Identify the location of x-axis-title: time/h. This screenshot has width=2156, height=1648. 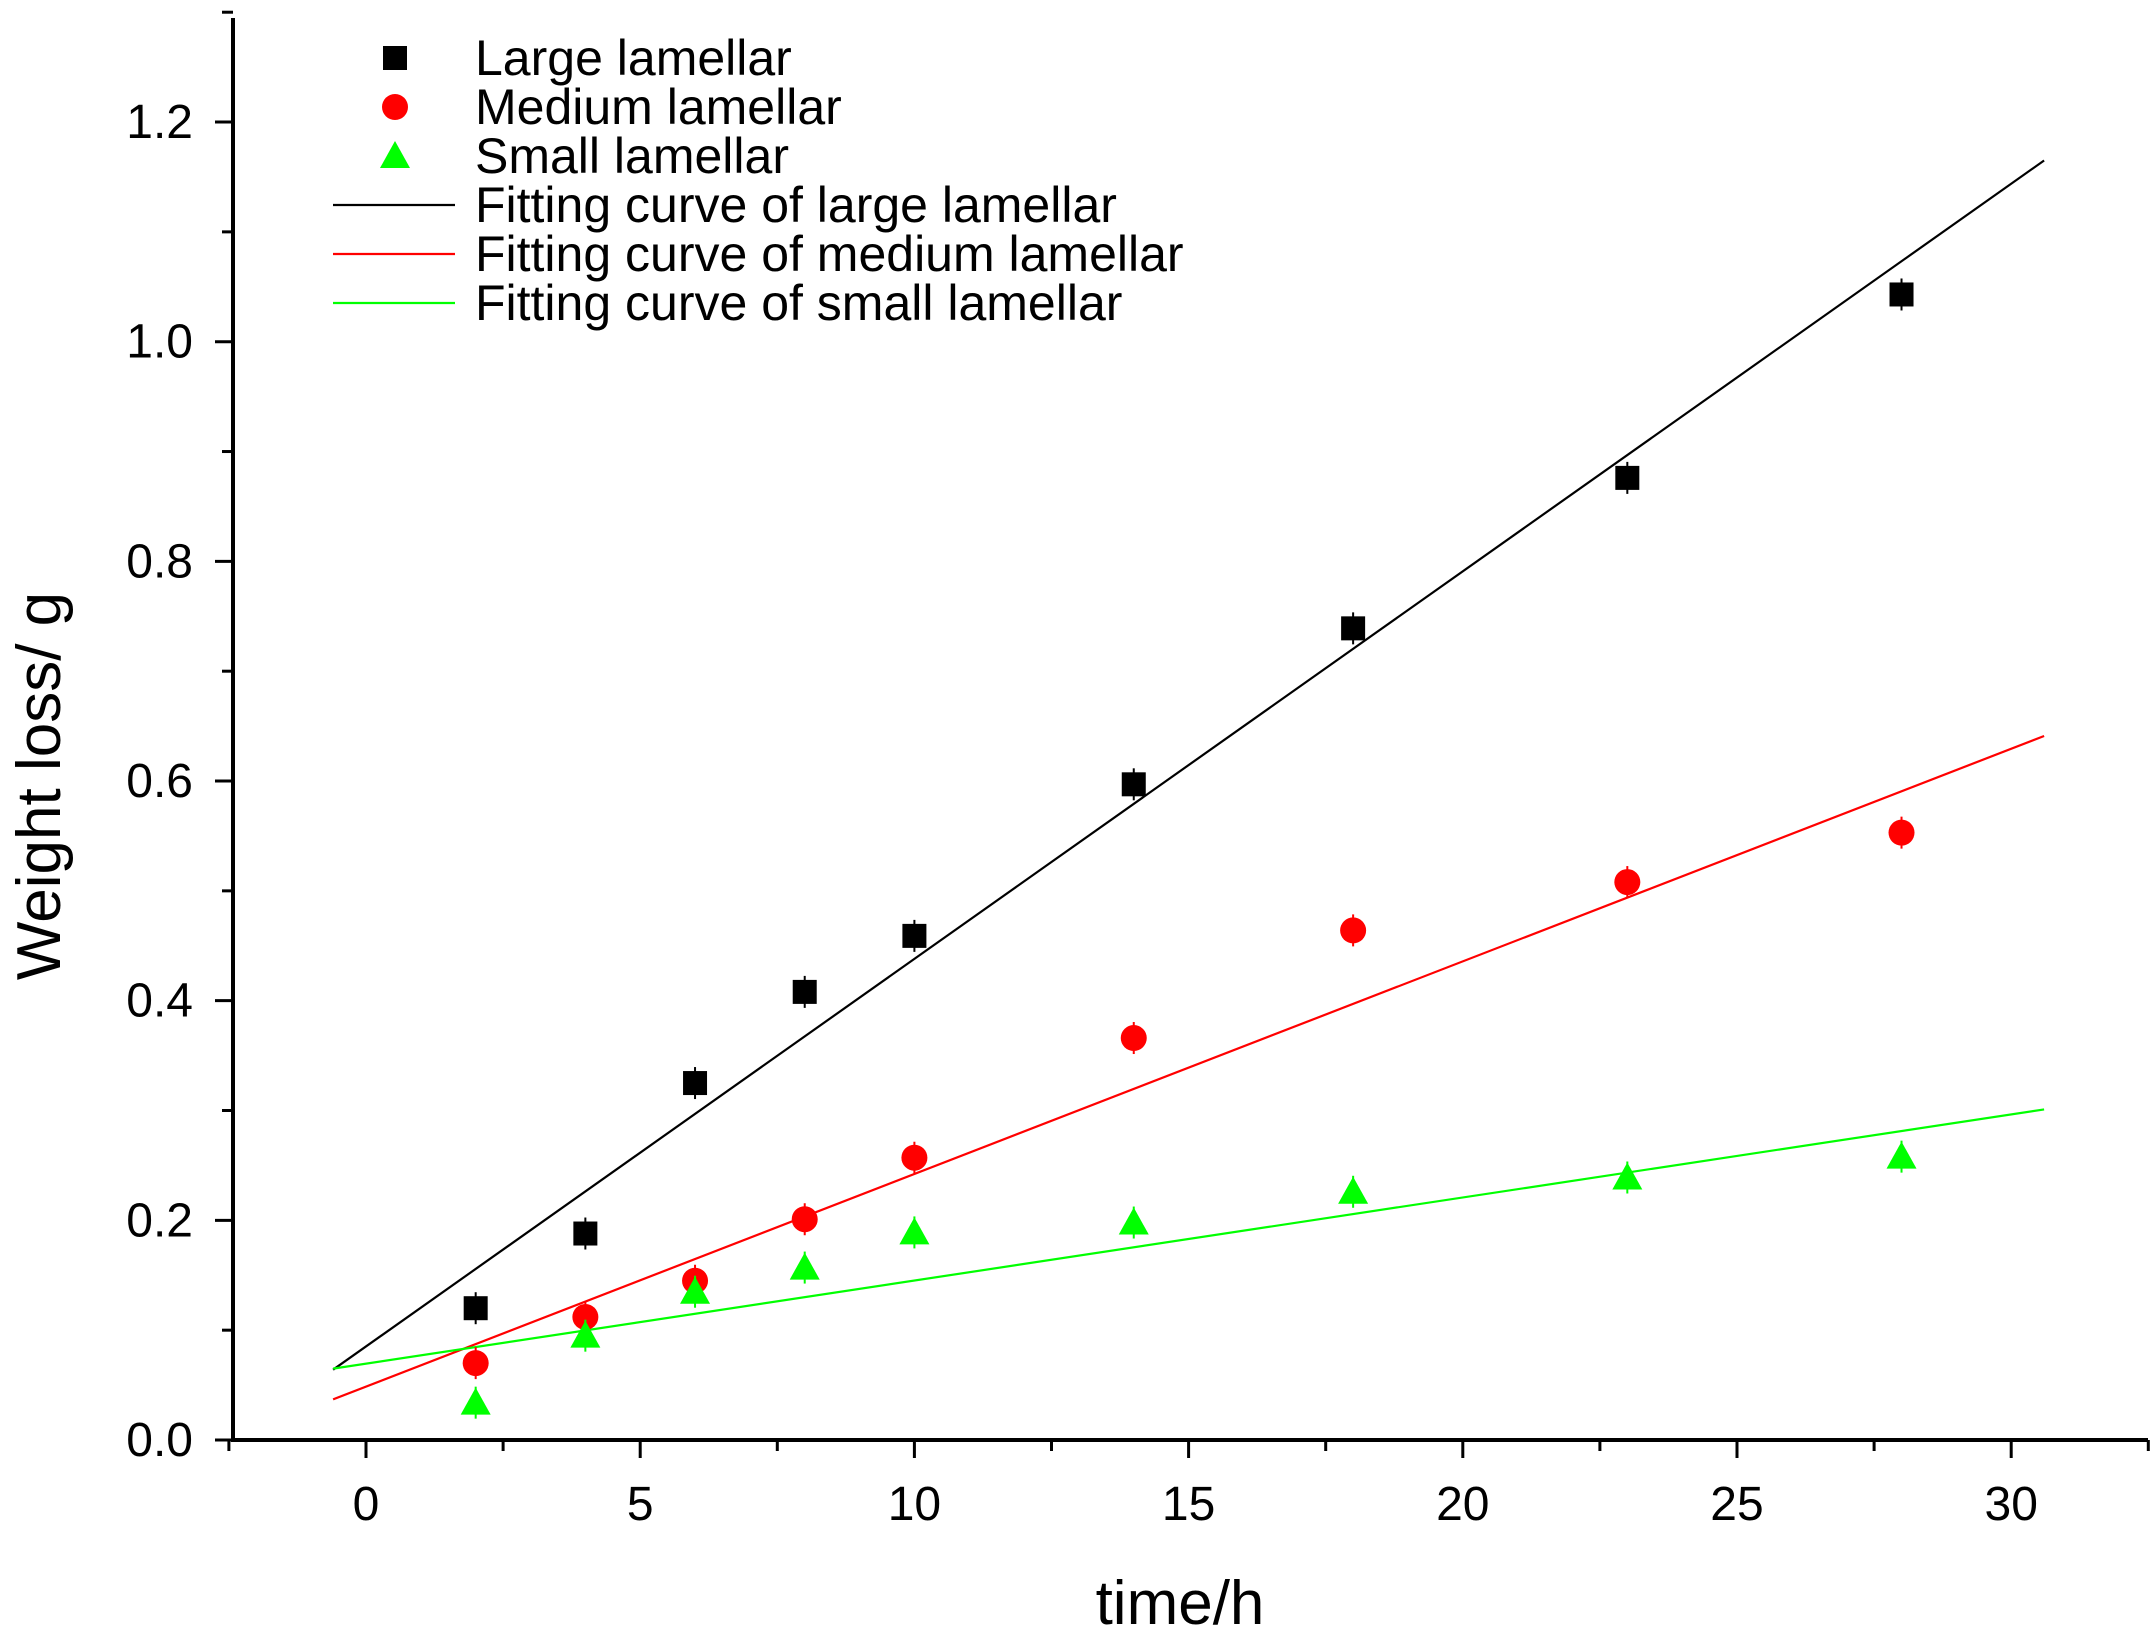
(1180, 1603).